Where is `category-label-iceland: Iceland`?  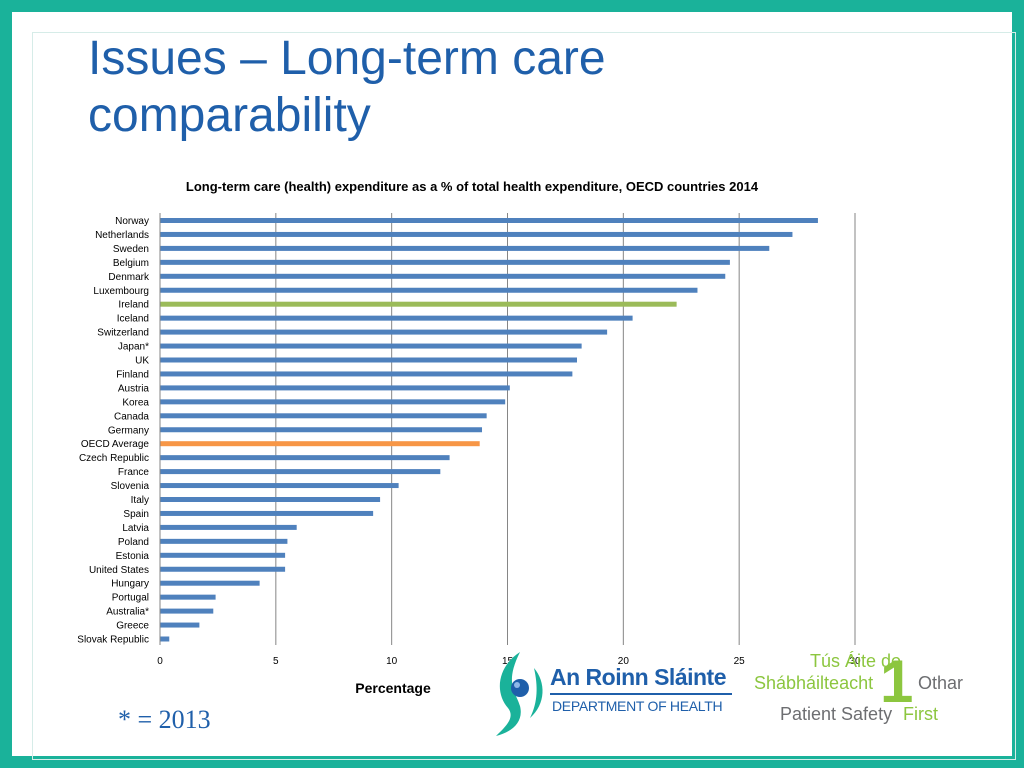
category-label-iceland: Iceland is located at coordinates (133, 319).